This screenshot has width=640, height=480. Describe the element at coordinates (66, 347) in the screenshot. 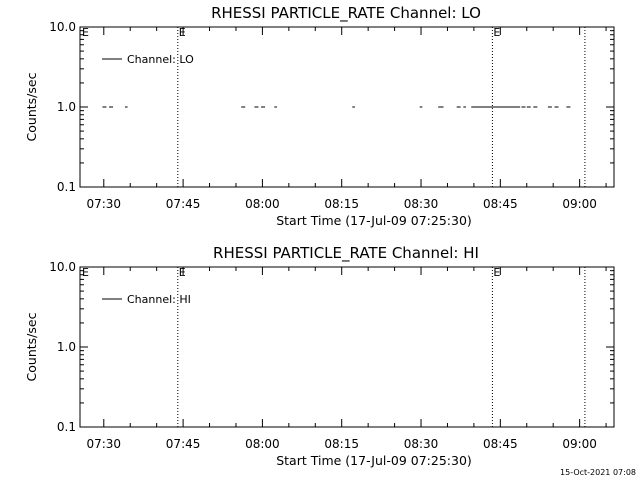

I see `panel2-y-tick-label: 1.0` at that location.